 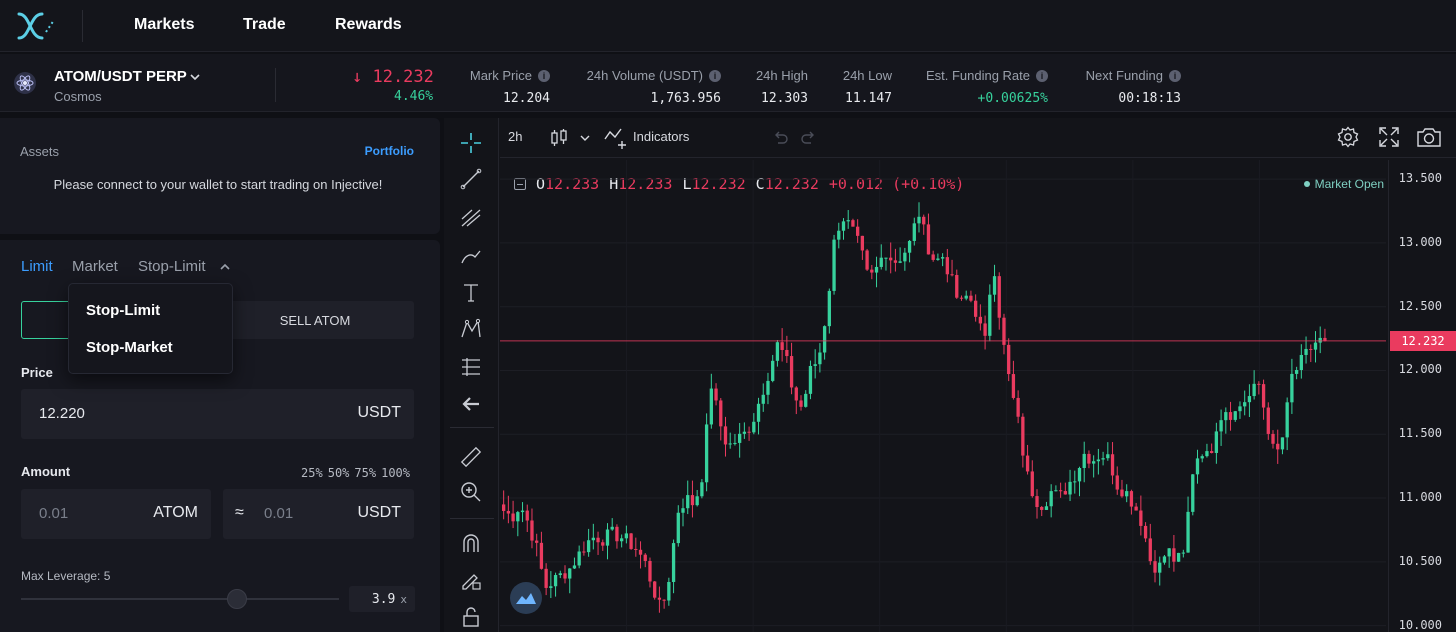 What do you see at coordinates (164, 24) in the screenshot?
I see `nav-markets: Markets` at bounding box center [164, 24].